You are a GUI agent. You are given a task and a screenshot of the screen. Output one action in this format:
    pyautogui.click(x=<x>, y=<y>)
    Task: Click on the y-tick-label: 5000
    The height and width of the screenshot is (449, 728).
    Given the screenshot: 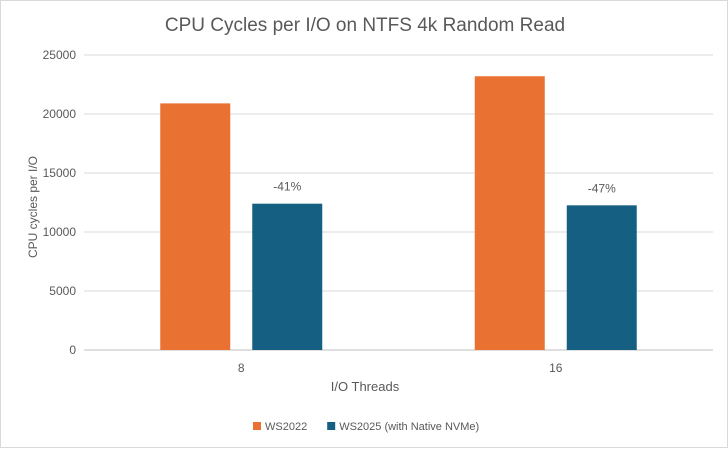 What is the action you would take?
    pyautogui.click(x=62, y=291)
    